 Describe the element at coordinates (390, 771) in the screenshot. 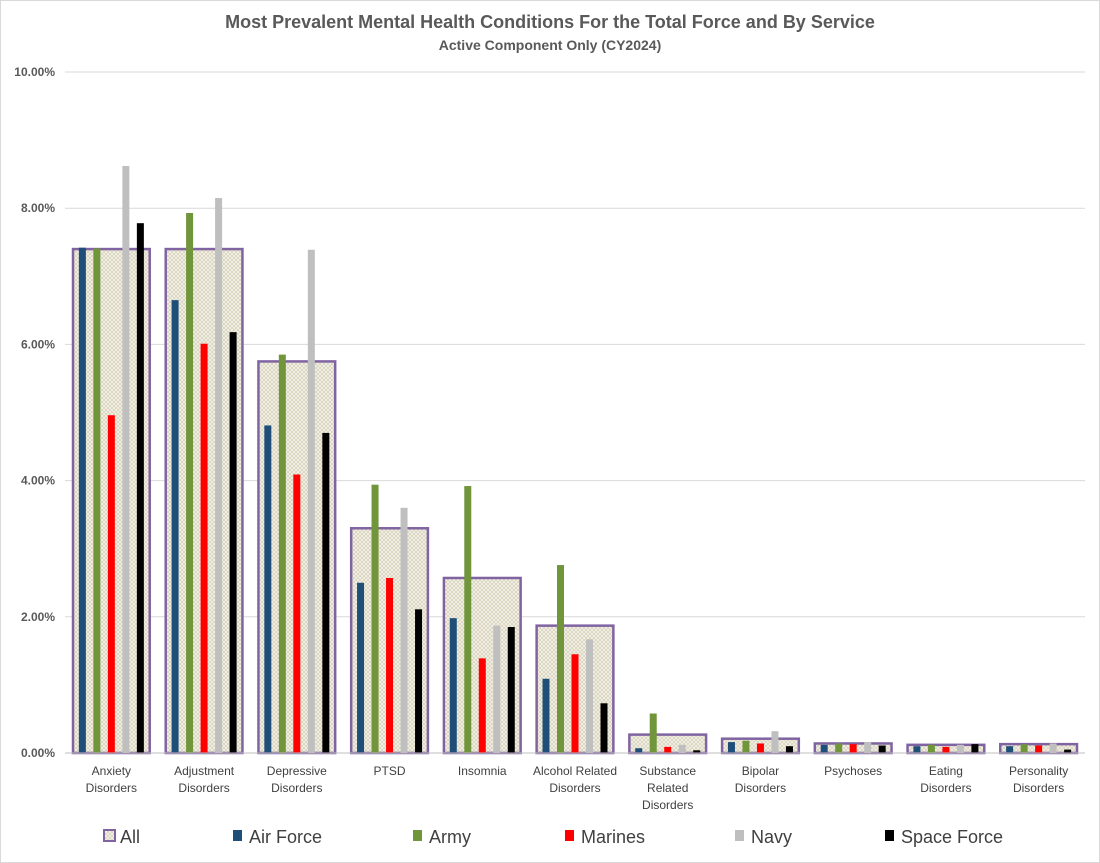

I see `x-tick-label: PTSD` at that location.